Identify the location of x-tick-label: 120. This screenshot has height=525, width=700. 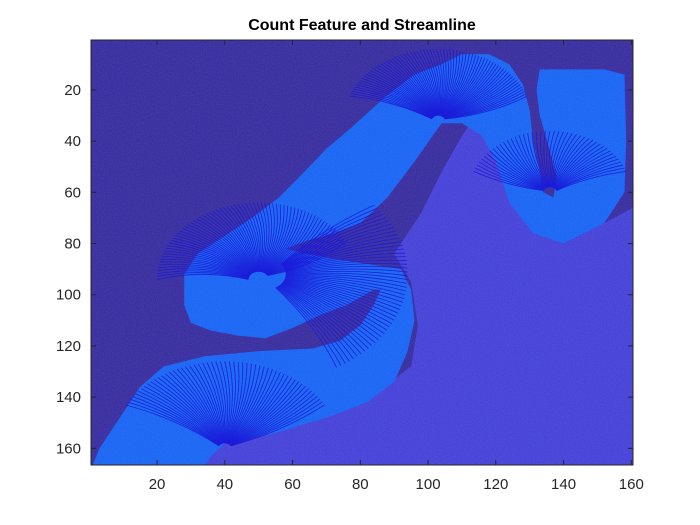
(495, 484).